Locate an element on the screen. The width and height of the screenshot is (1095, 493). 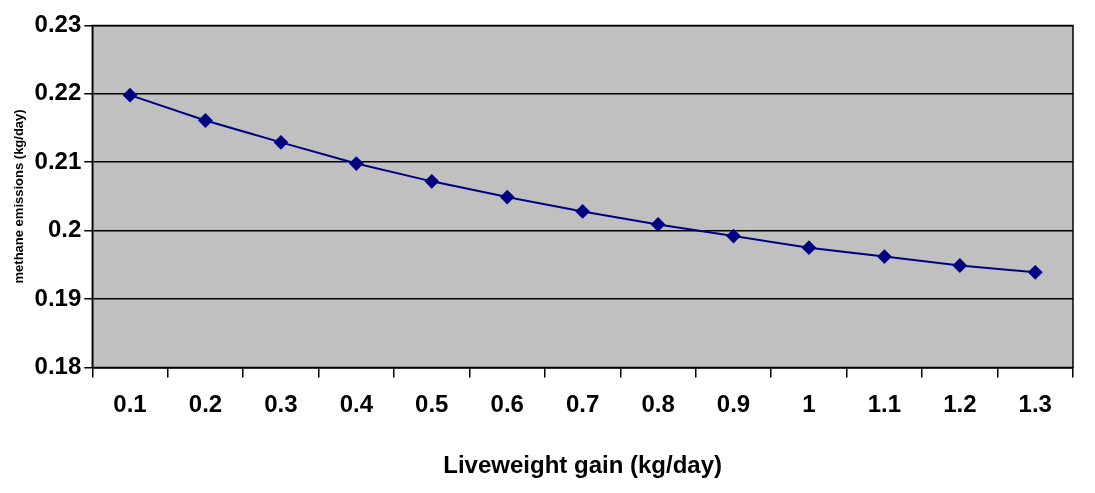
y-tick-label: 0.22 is located at coordinates (58, 92).